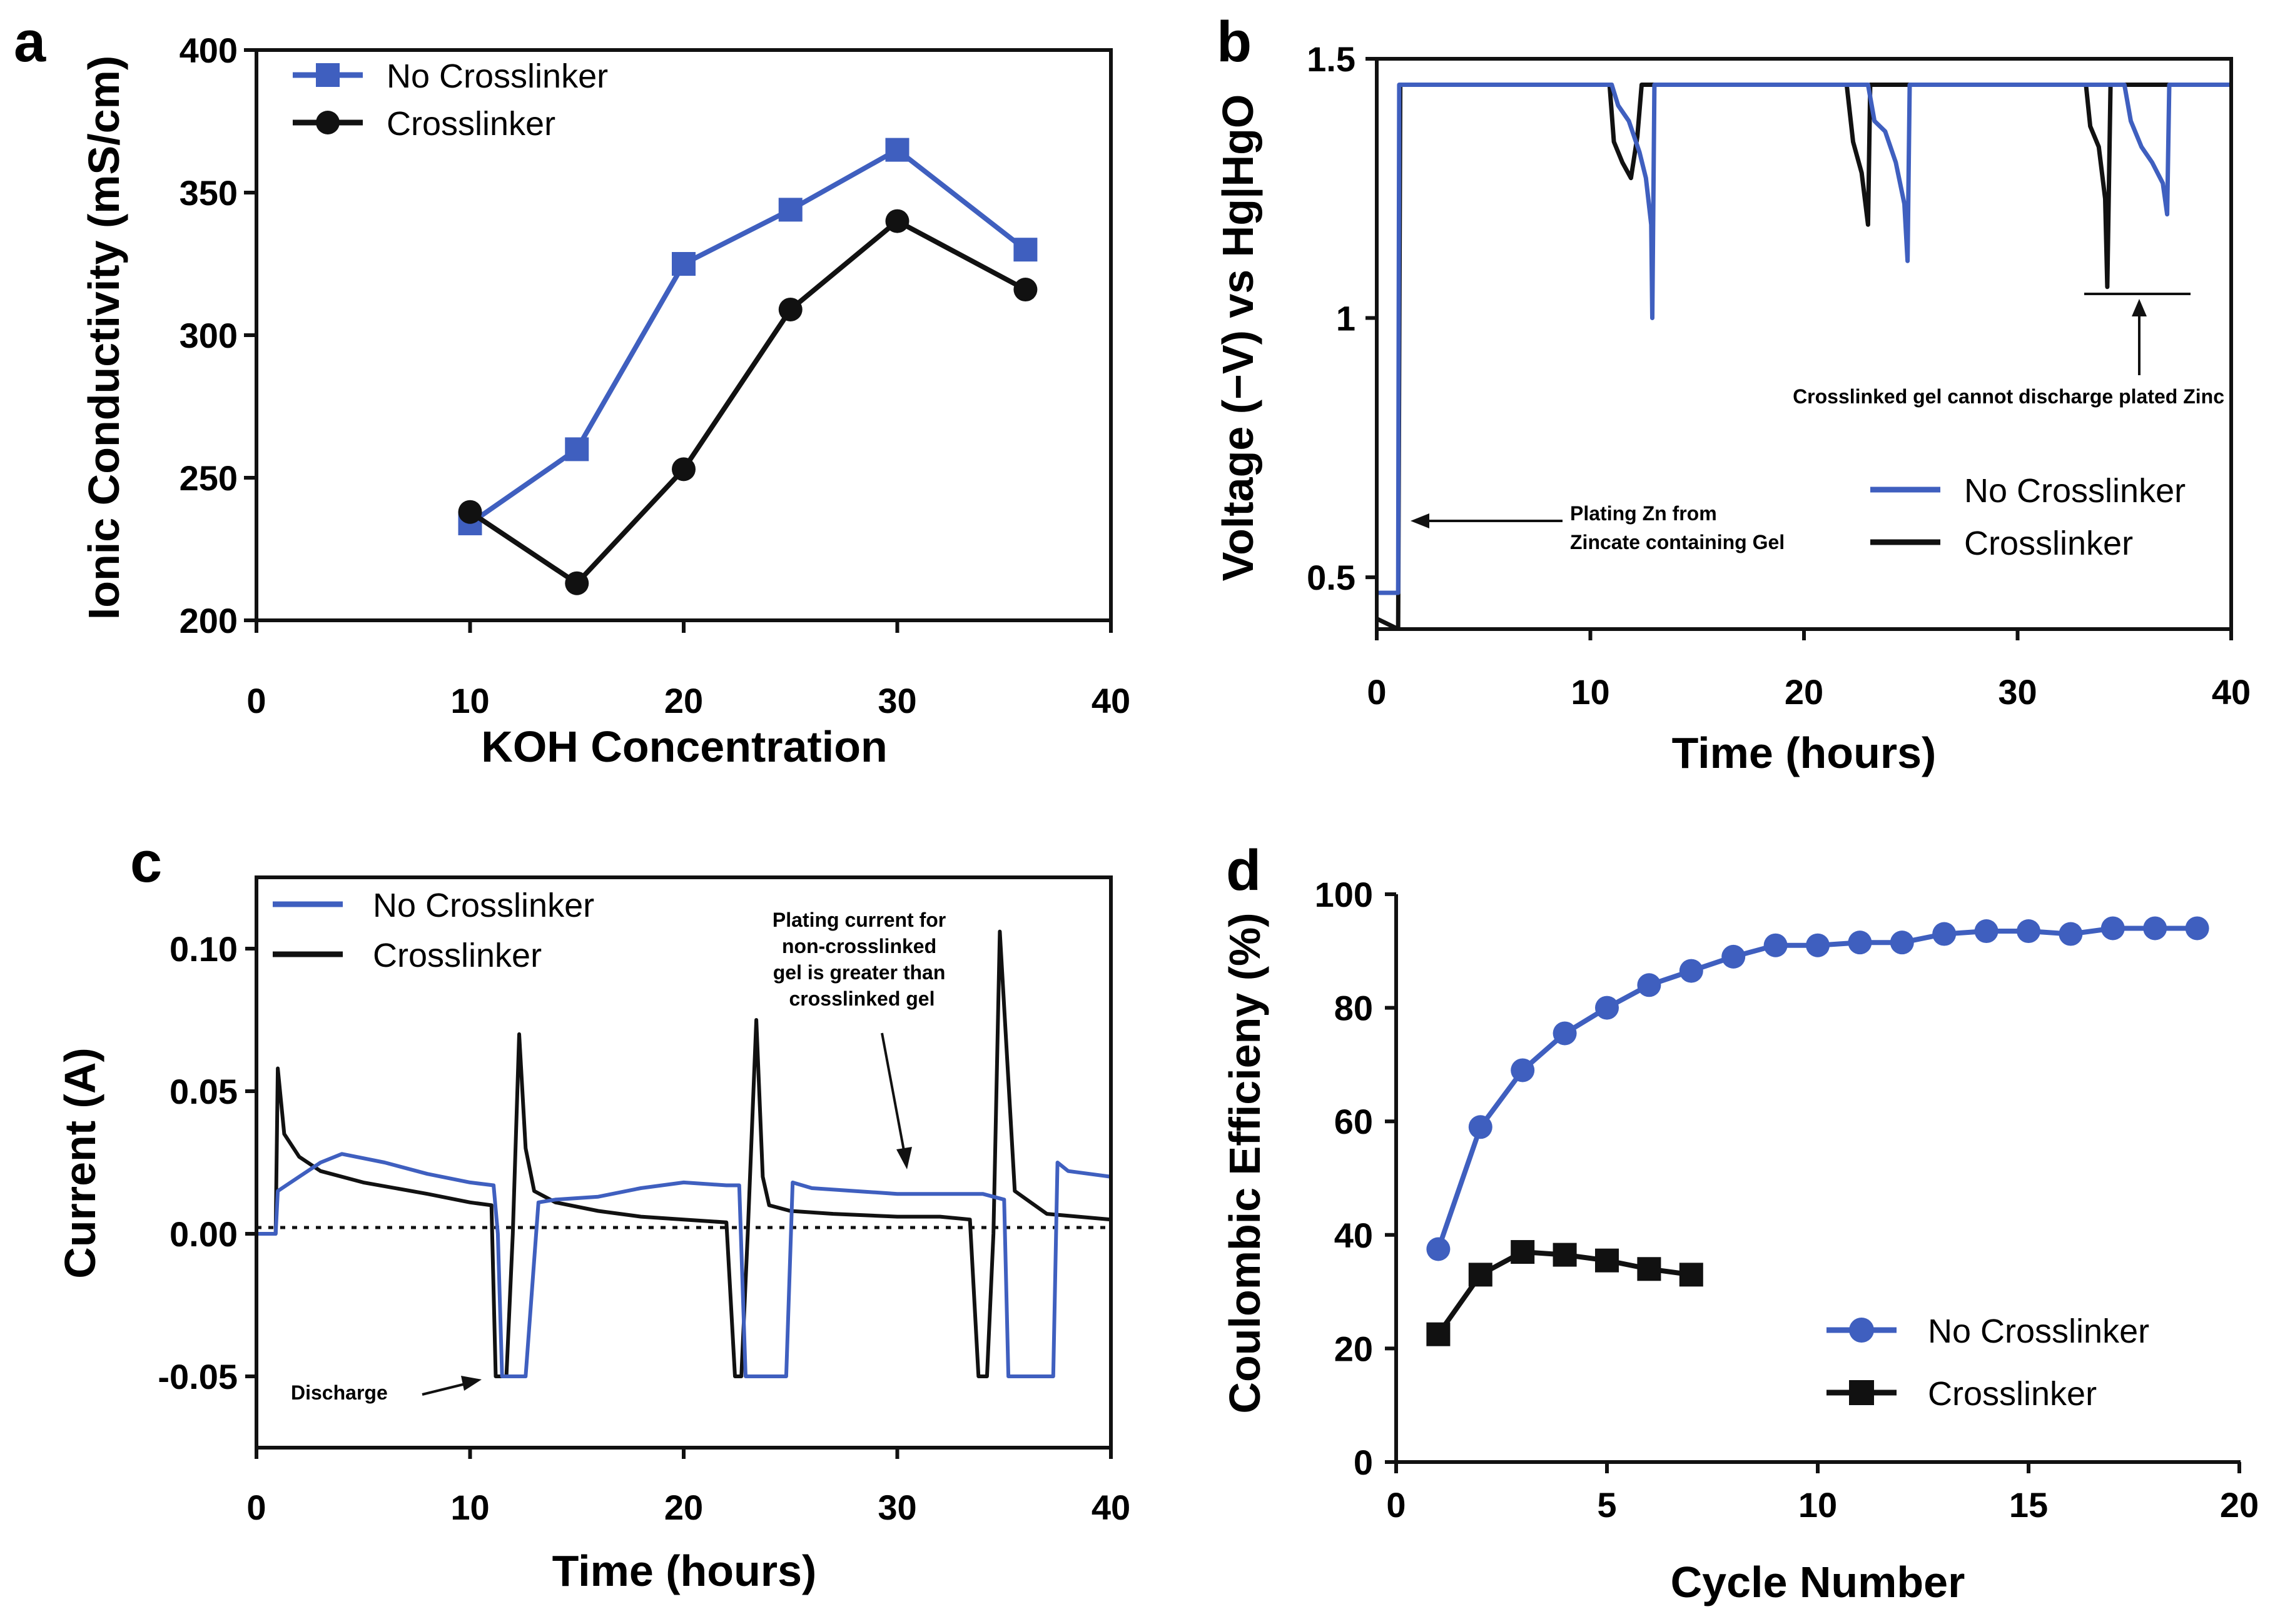  I want to click on chart-b-xtick-label: 10, so click(1590, 692).